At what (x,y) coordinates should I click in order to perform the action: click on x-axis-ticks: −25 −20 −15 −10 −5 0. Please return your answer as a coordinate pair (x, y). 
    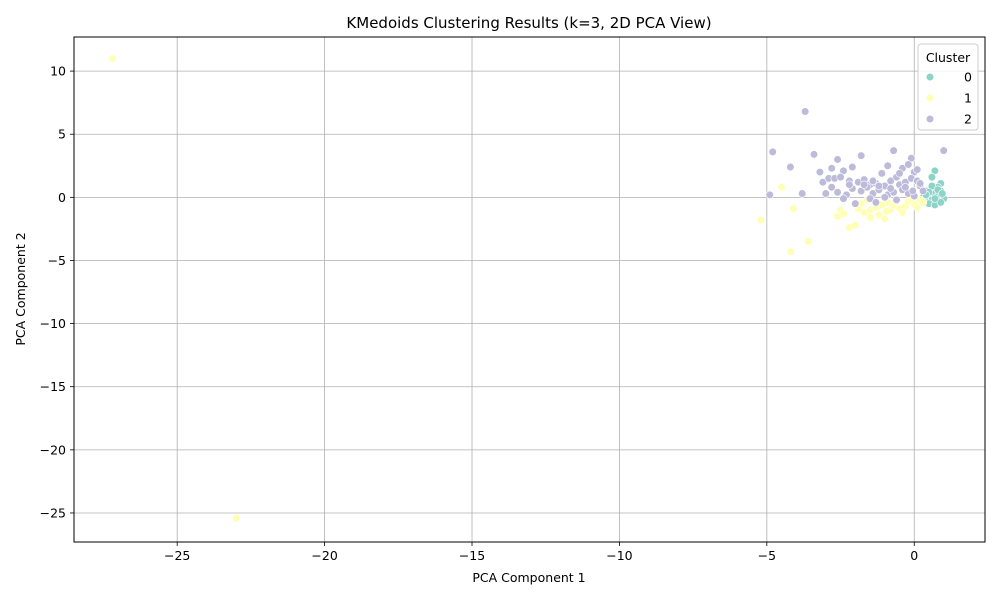
    Looking at the image, I should click on (541, 552).